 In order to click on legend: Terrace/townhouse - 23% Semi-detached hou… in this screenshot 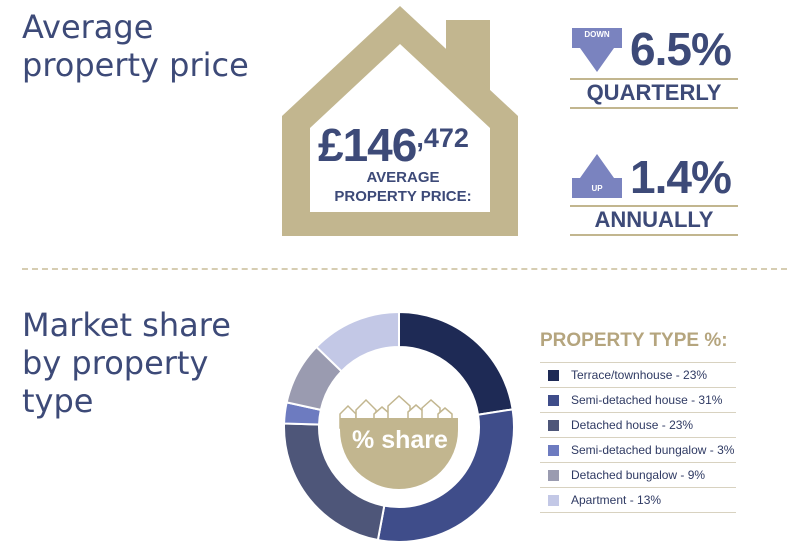, I will do `click(638, 437)`.